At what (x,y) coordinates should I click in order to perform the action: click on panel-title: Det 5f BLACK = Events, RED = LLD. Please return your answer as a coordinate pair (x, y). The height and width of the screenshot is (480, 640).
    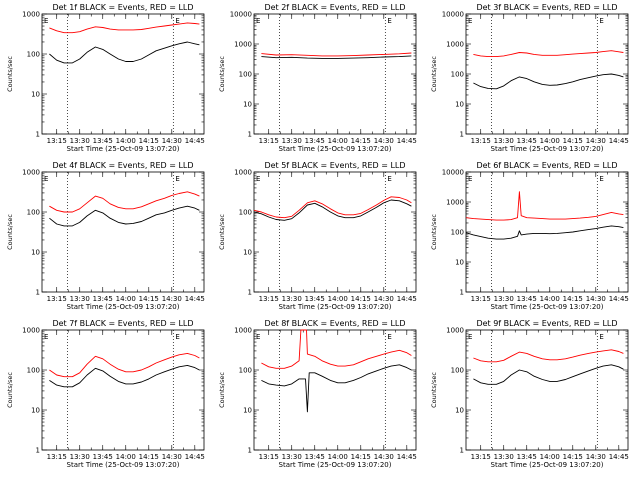
    Looking at the image, I should click on (334, 165).